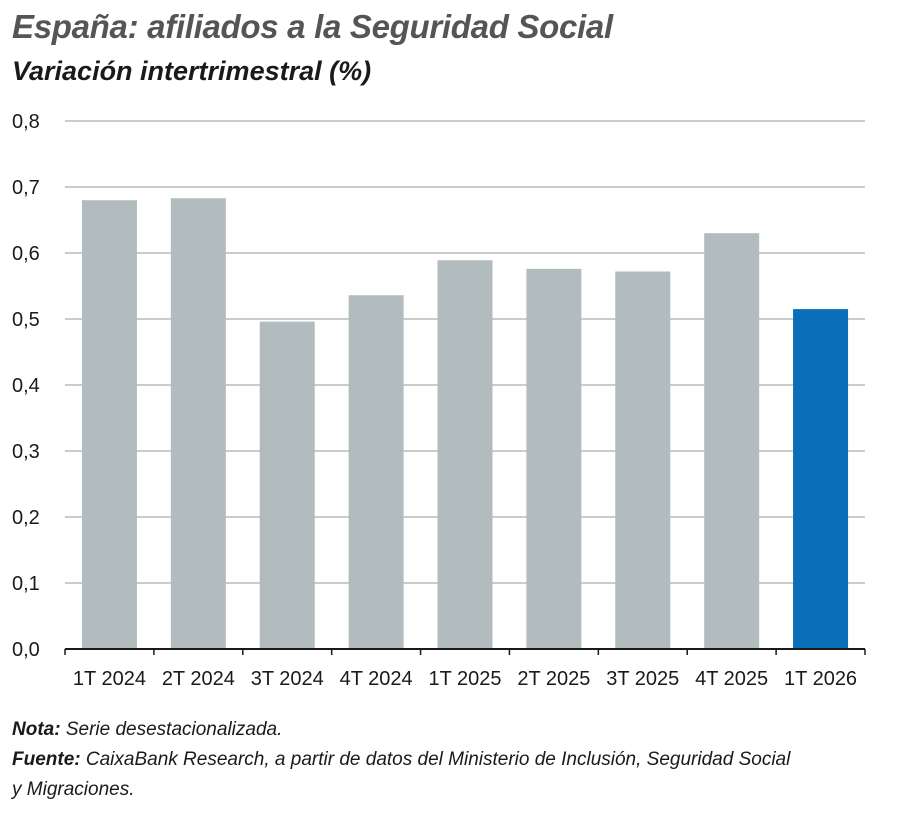 The height and width of the screenshot is (815, 900). I want to click on chart-subtitle: Variación intertrimestral (%), so click(192, 71).